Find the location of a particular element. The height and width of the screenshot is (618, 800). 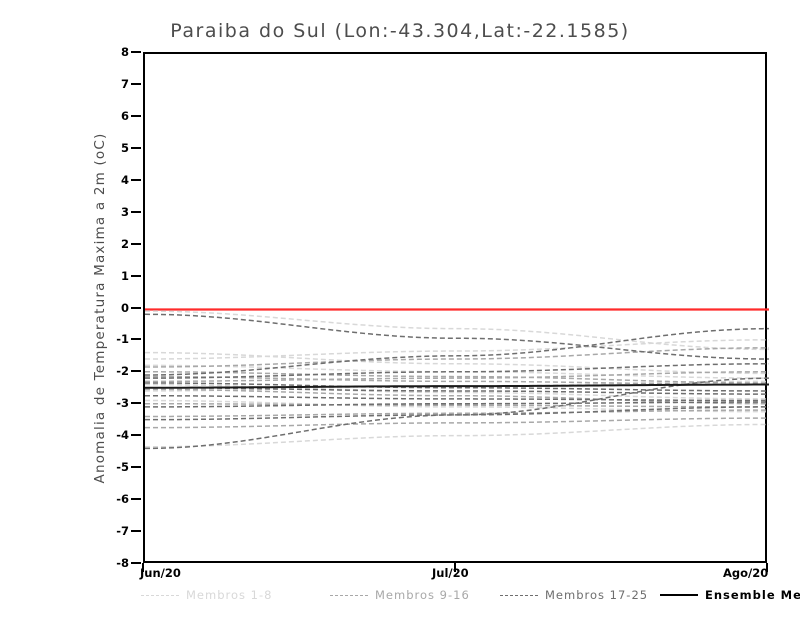

legend-label: Membros 9-16 is located at coordinates (422, 595).